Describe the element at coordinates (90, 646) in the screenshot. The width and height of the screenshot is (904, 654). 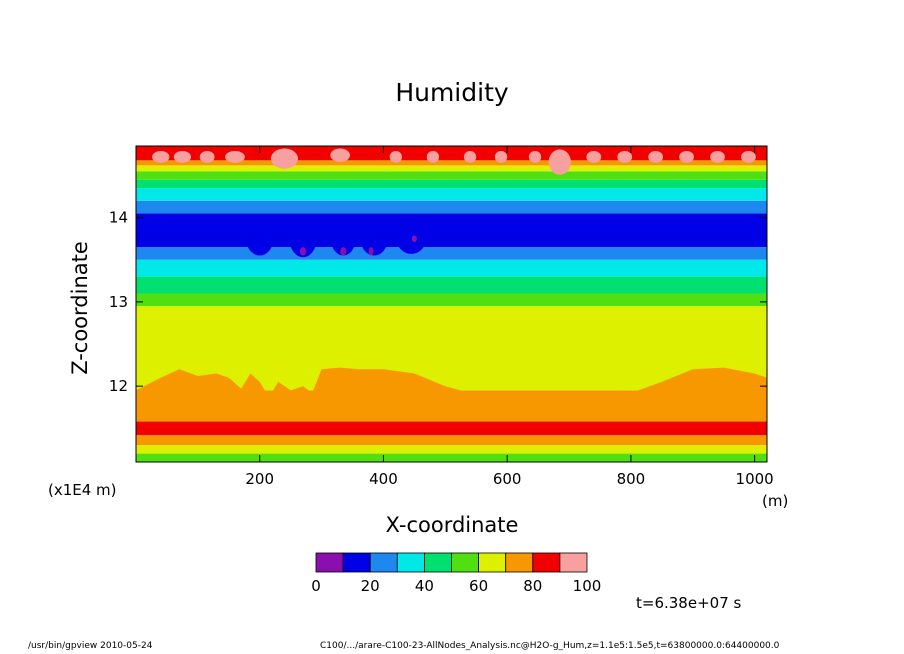
I see `footer-left: /usr/bin/gpview 2010-05-24` at that location.